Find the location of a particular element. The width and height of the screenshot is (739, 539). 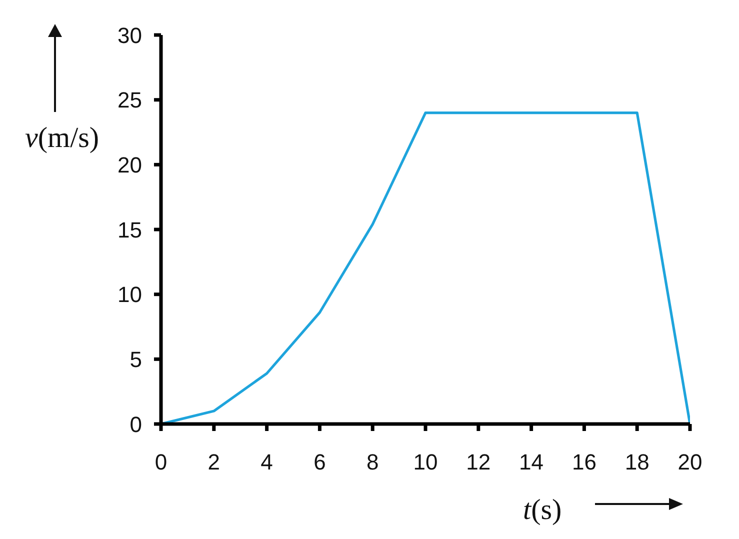

x-tick-label: 10 is located at coordinates (425, 462).